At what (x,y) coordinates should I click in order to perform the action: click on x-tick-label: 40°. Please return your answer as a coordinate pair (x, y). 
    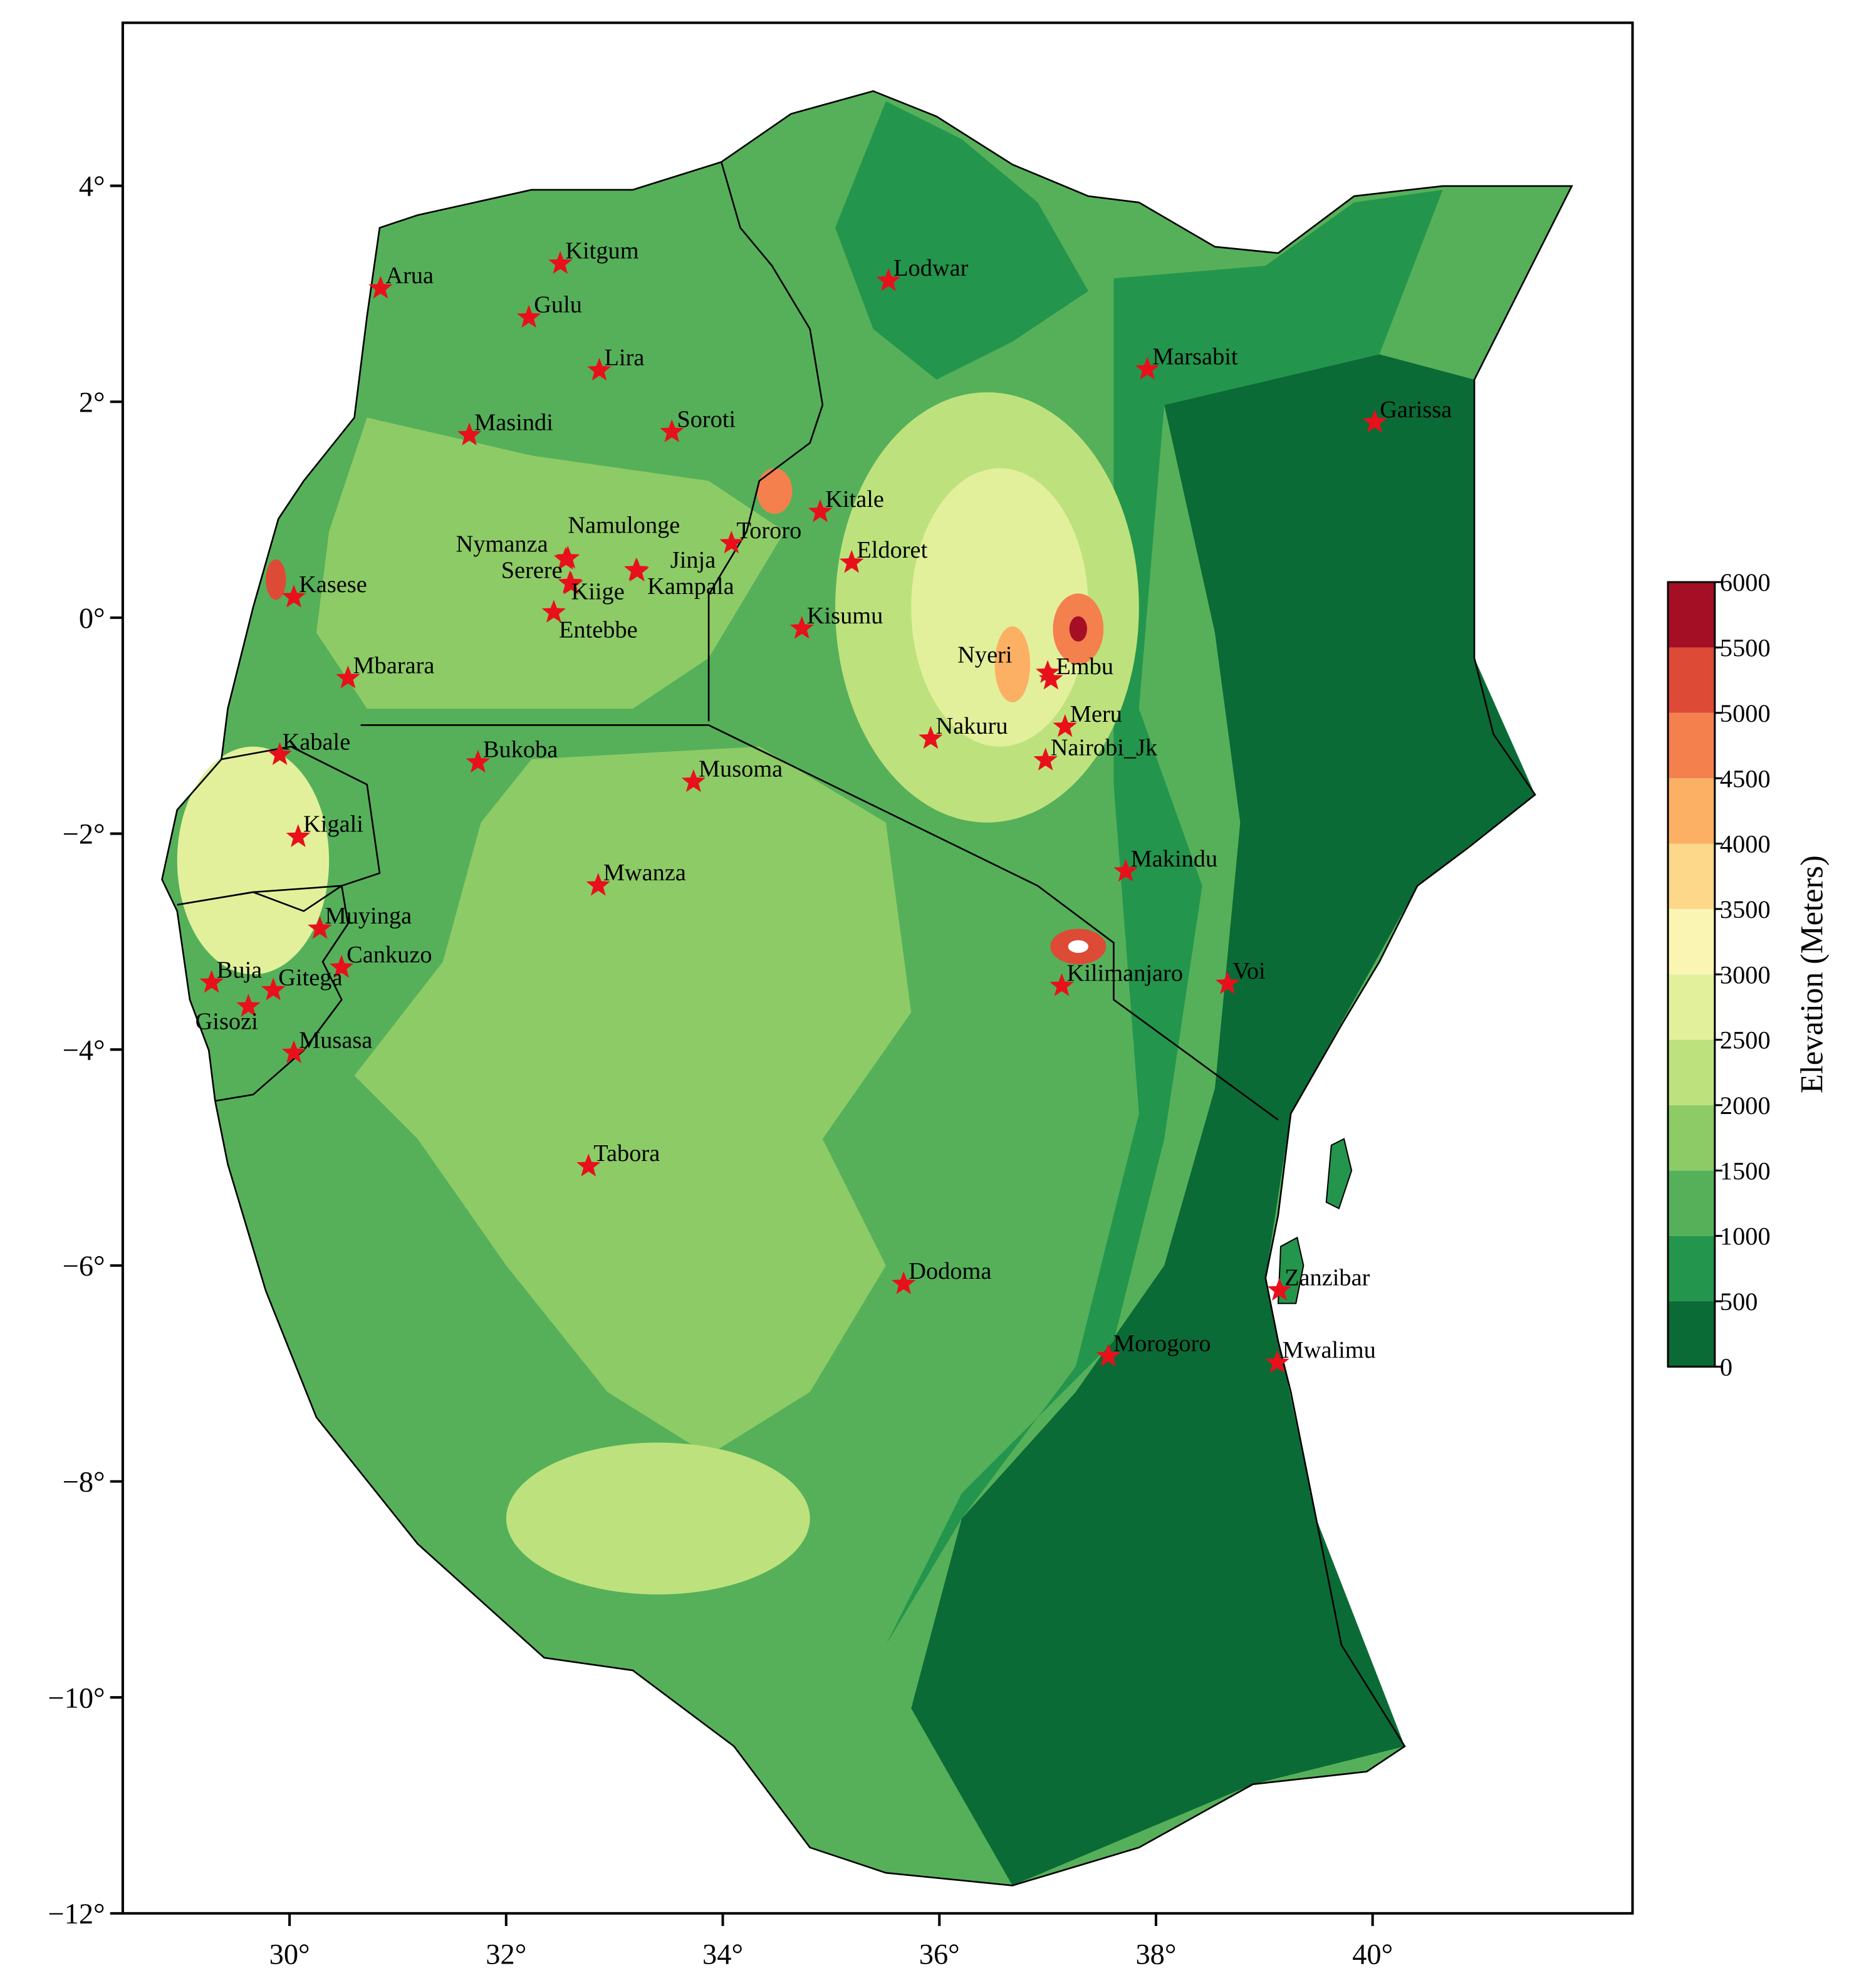
    Looking at the image, I should click on (1372, 1955).